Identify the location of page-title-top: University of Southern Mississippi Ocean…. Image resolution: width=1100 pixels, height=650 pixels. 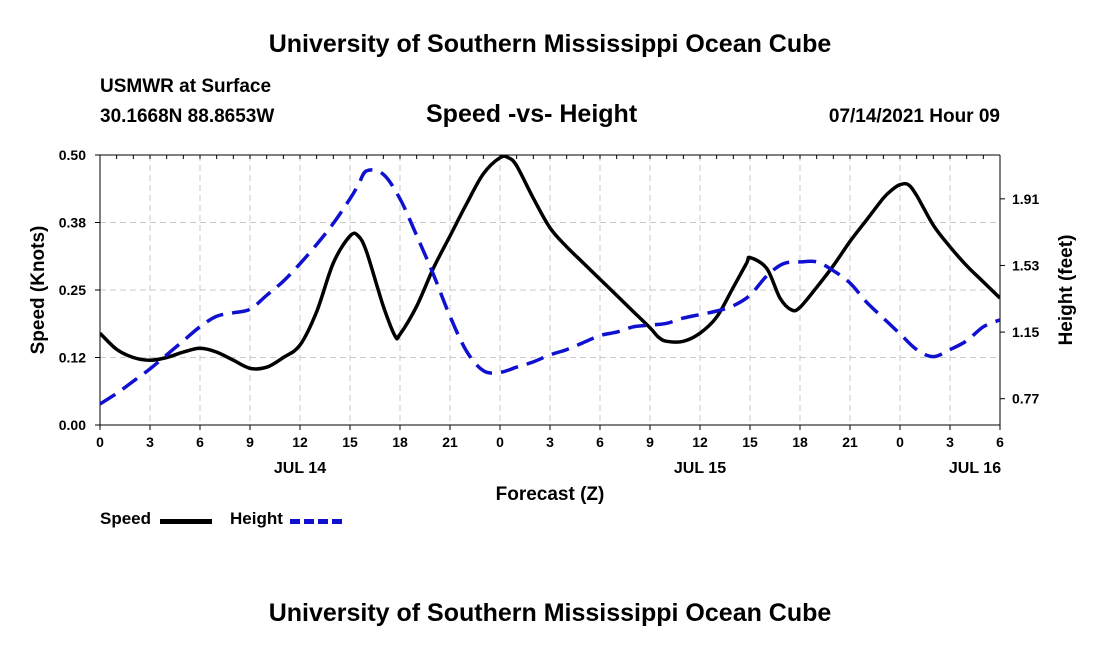
(550, 44).